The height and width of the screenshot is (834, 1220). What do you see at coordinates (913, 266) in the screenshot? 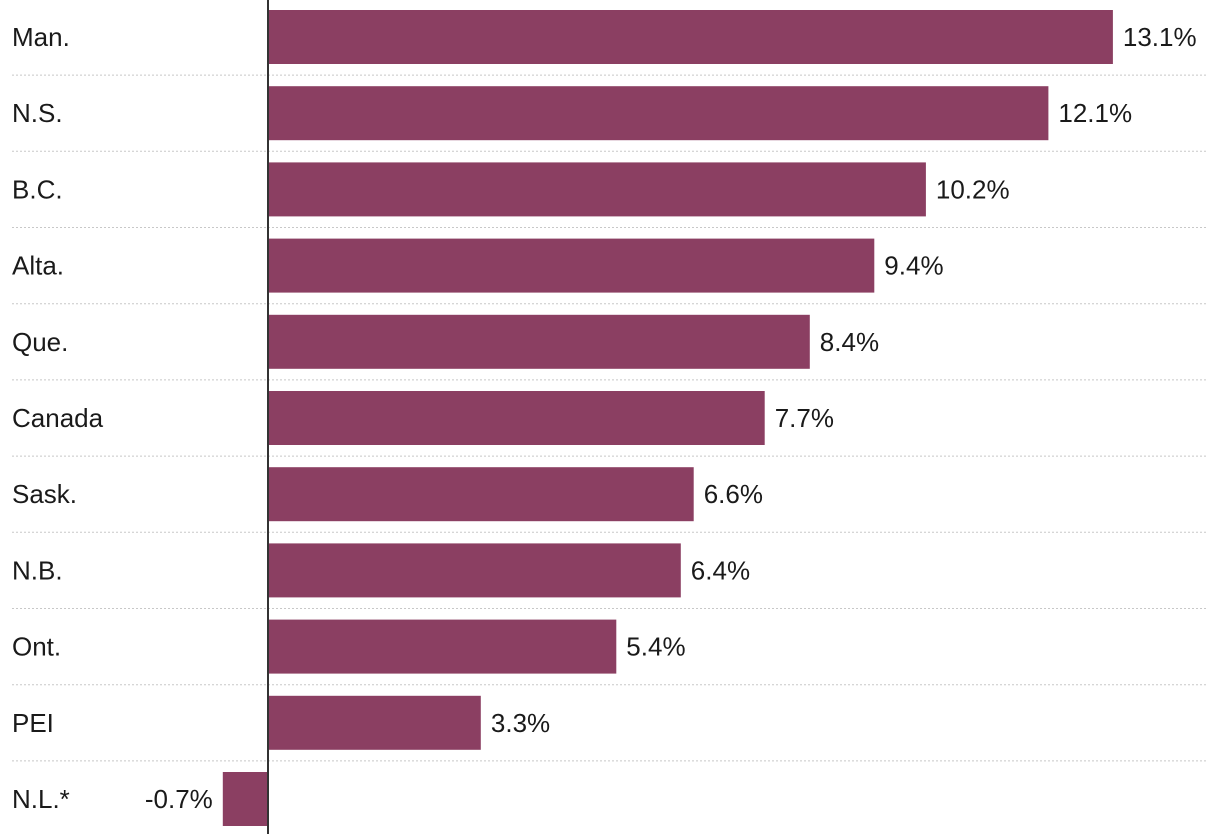
I see `value-label-alta: 9.4%` at bounding box center [913, 266].